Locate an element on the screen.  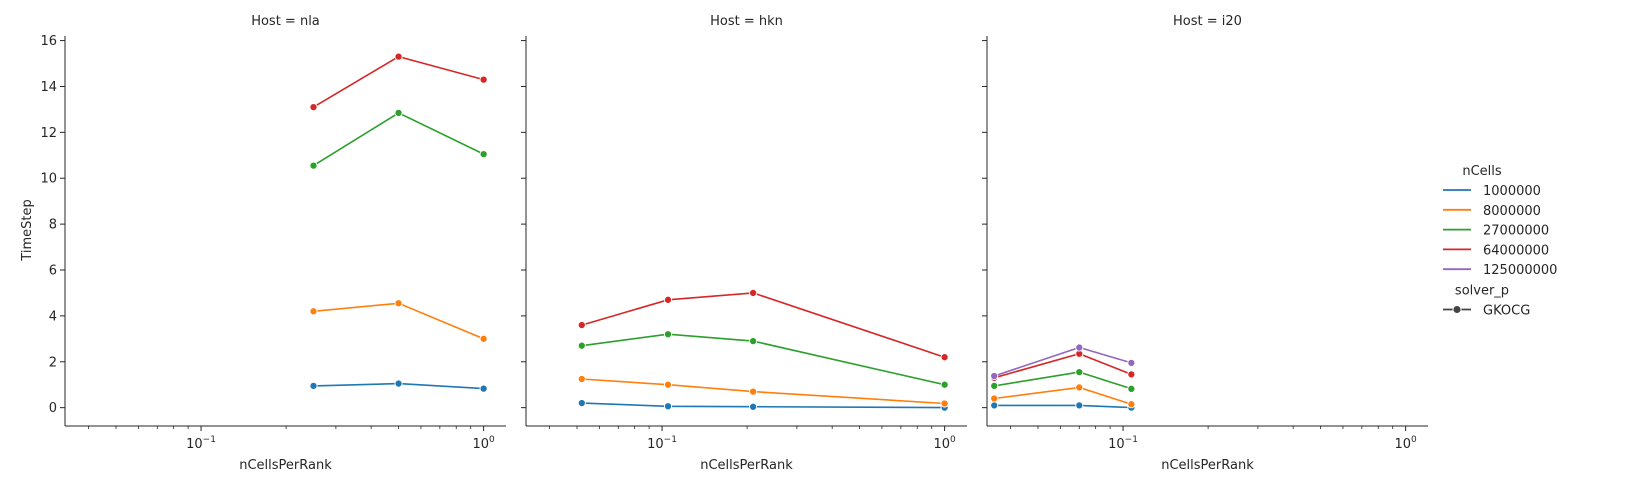
legend-item: 8000000 is located at coordinates (1492, 211).